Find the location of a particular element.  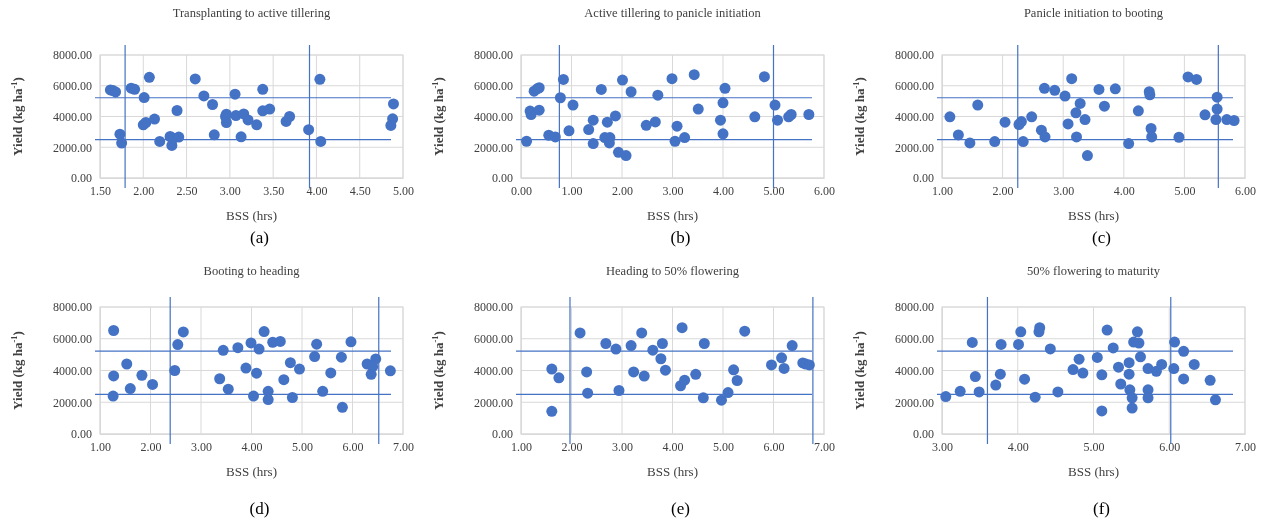

text: (d) is located at coordinates (259, 508).